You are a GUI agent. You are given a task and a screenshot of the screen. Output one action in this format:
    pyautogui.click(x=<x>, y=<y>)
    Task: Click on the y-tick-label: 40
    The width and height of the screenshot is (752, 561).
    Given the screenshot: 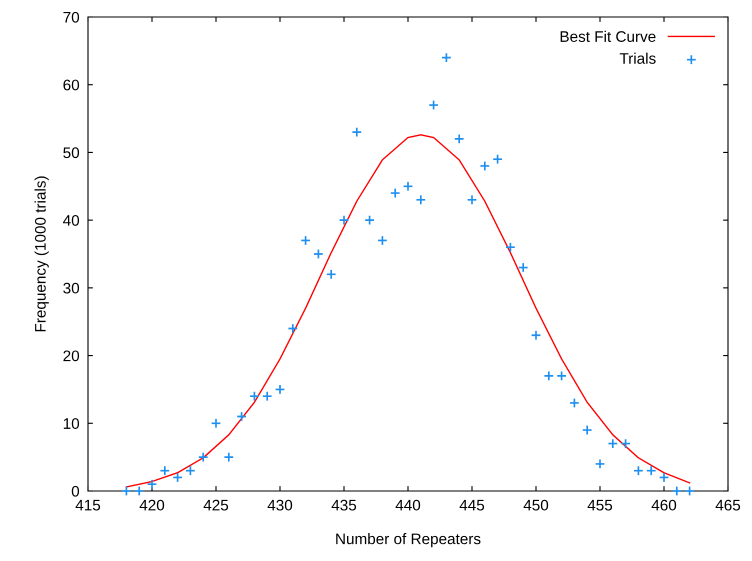 What is the action you would take?
    pyautogui.click(x=71, y=220)
    